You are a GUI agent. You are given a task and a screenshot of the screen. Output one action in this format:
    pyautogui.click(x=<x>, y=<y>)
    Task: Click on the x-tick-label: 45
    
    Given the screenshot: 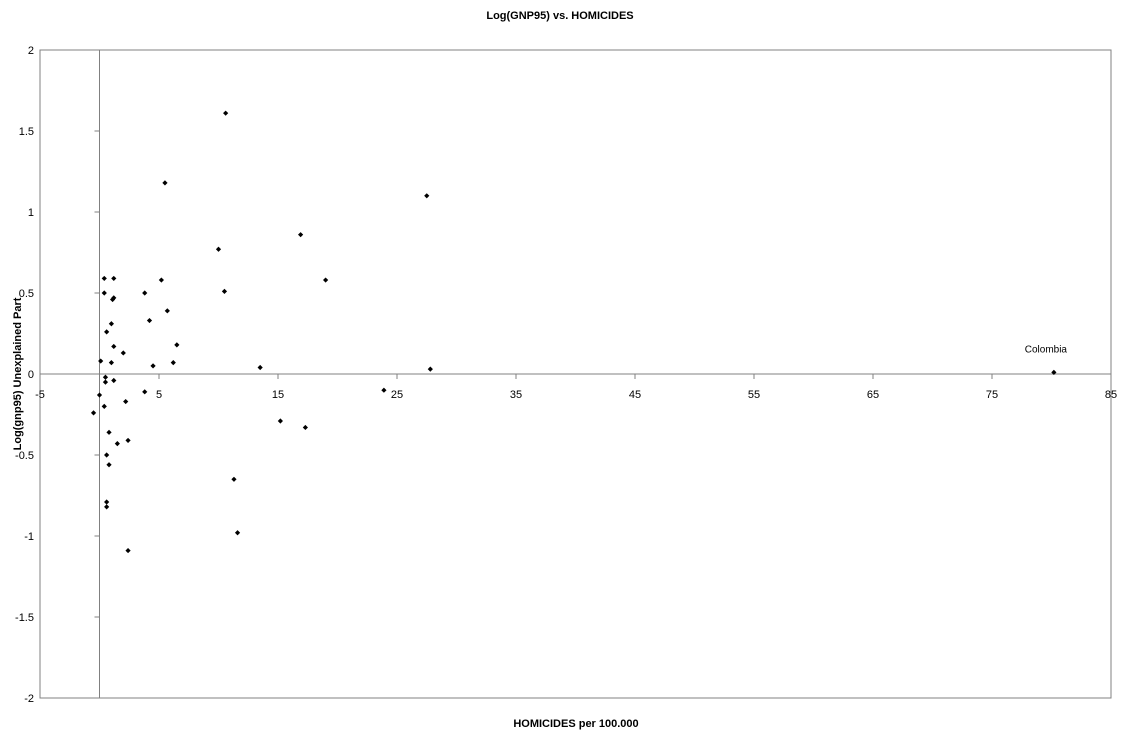 What is the action you would take?
    pyautogui.click(x=635, y=395)
    